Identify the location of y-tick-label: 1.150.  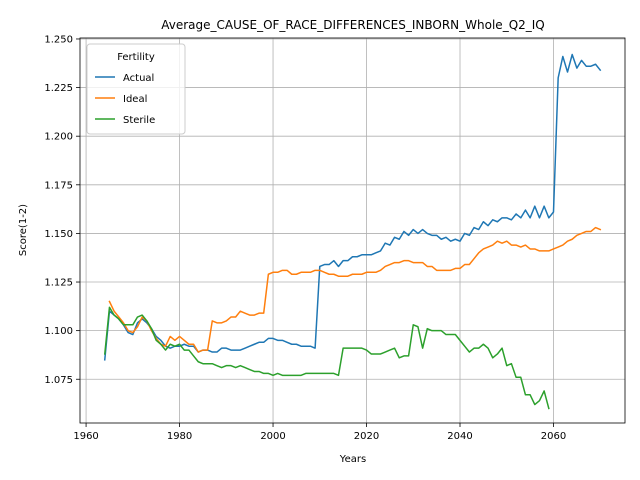
(58, 234).